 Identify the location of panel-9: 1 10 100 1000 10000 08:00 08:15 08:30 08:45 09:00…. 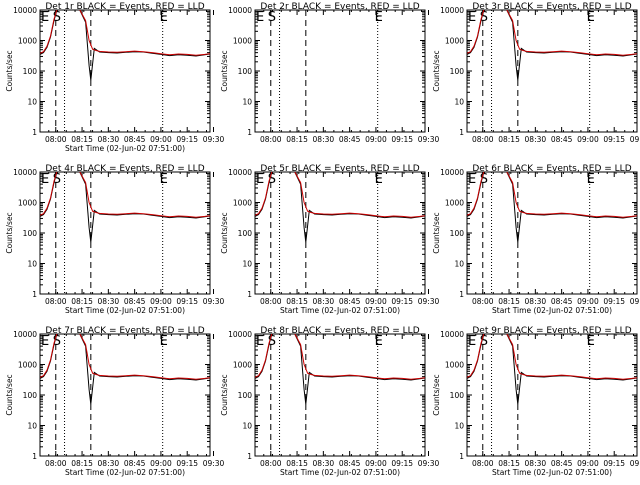
(536, 401).